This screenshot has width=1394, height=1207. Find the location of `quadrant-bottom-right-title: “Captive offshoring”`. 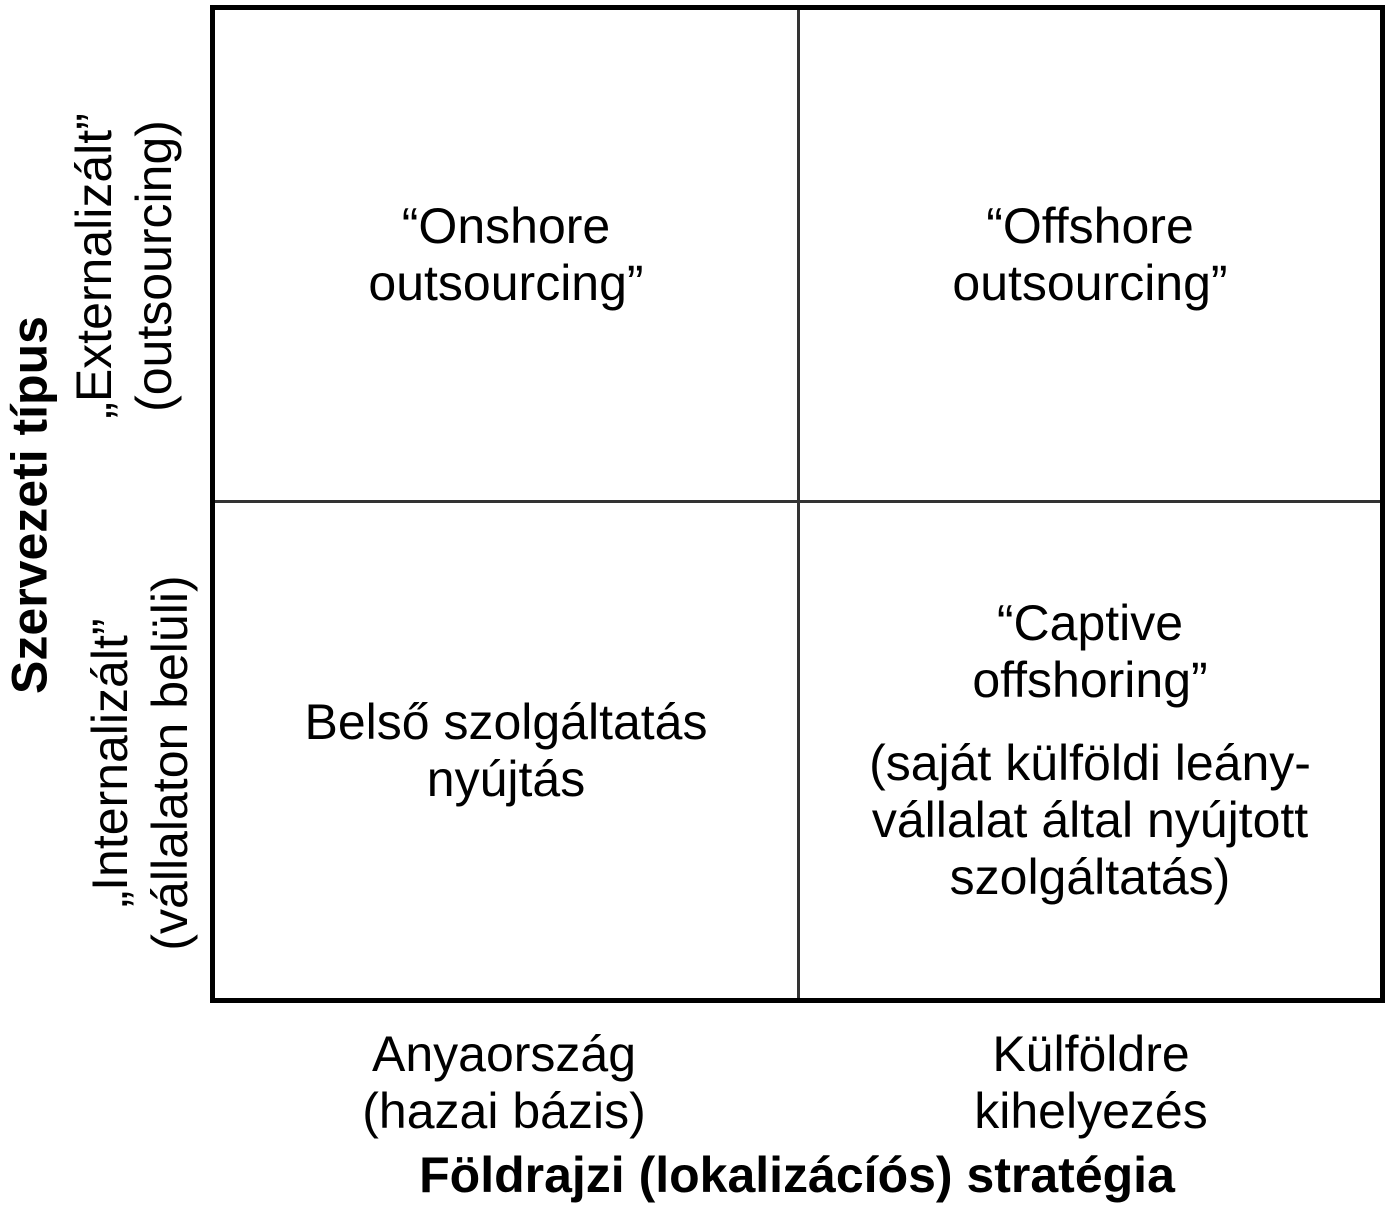

quadrant-bottom-right-title: “Captive offshoring” is located at coordinates (1090, 651).